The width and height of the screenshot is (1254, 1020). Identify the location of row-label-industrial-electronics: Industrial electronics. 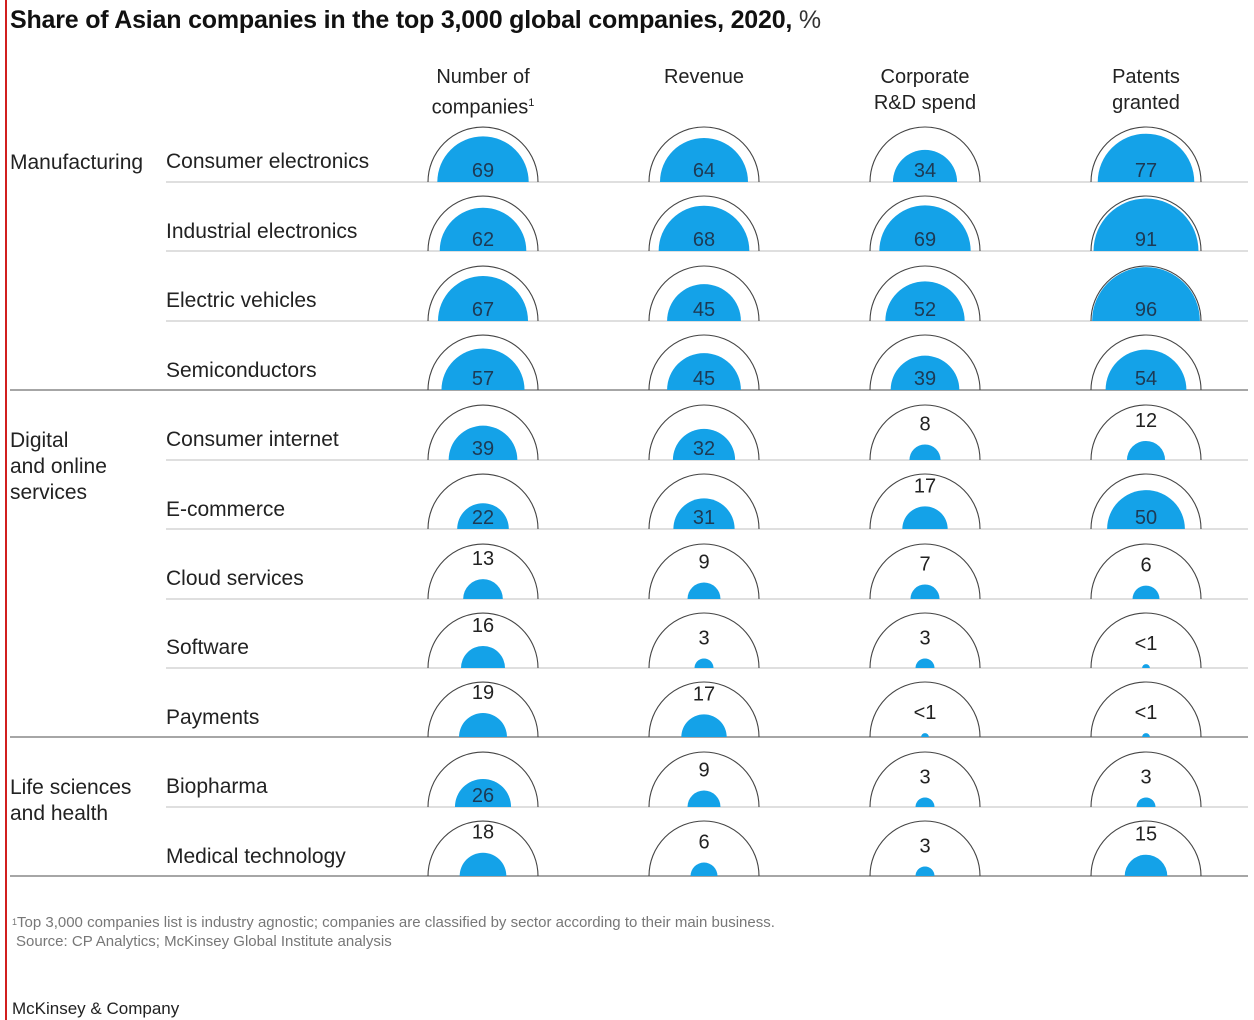
(262, 231).